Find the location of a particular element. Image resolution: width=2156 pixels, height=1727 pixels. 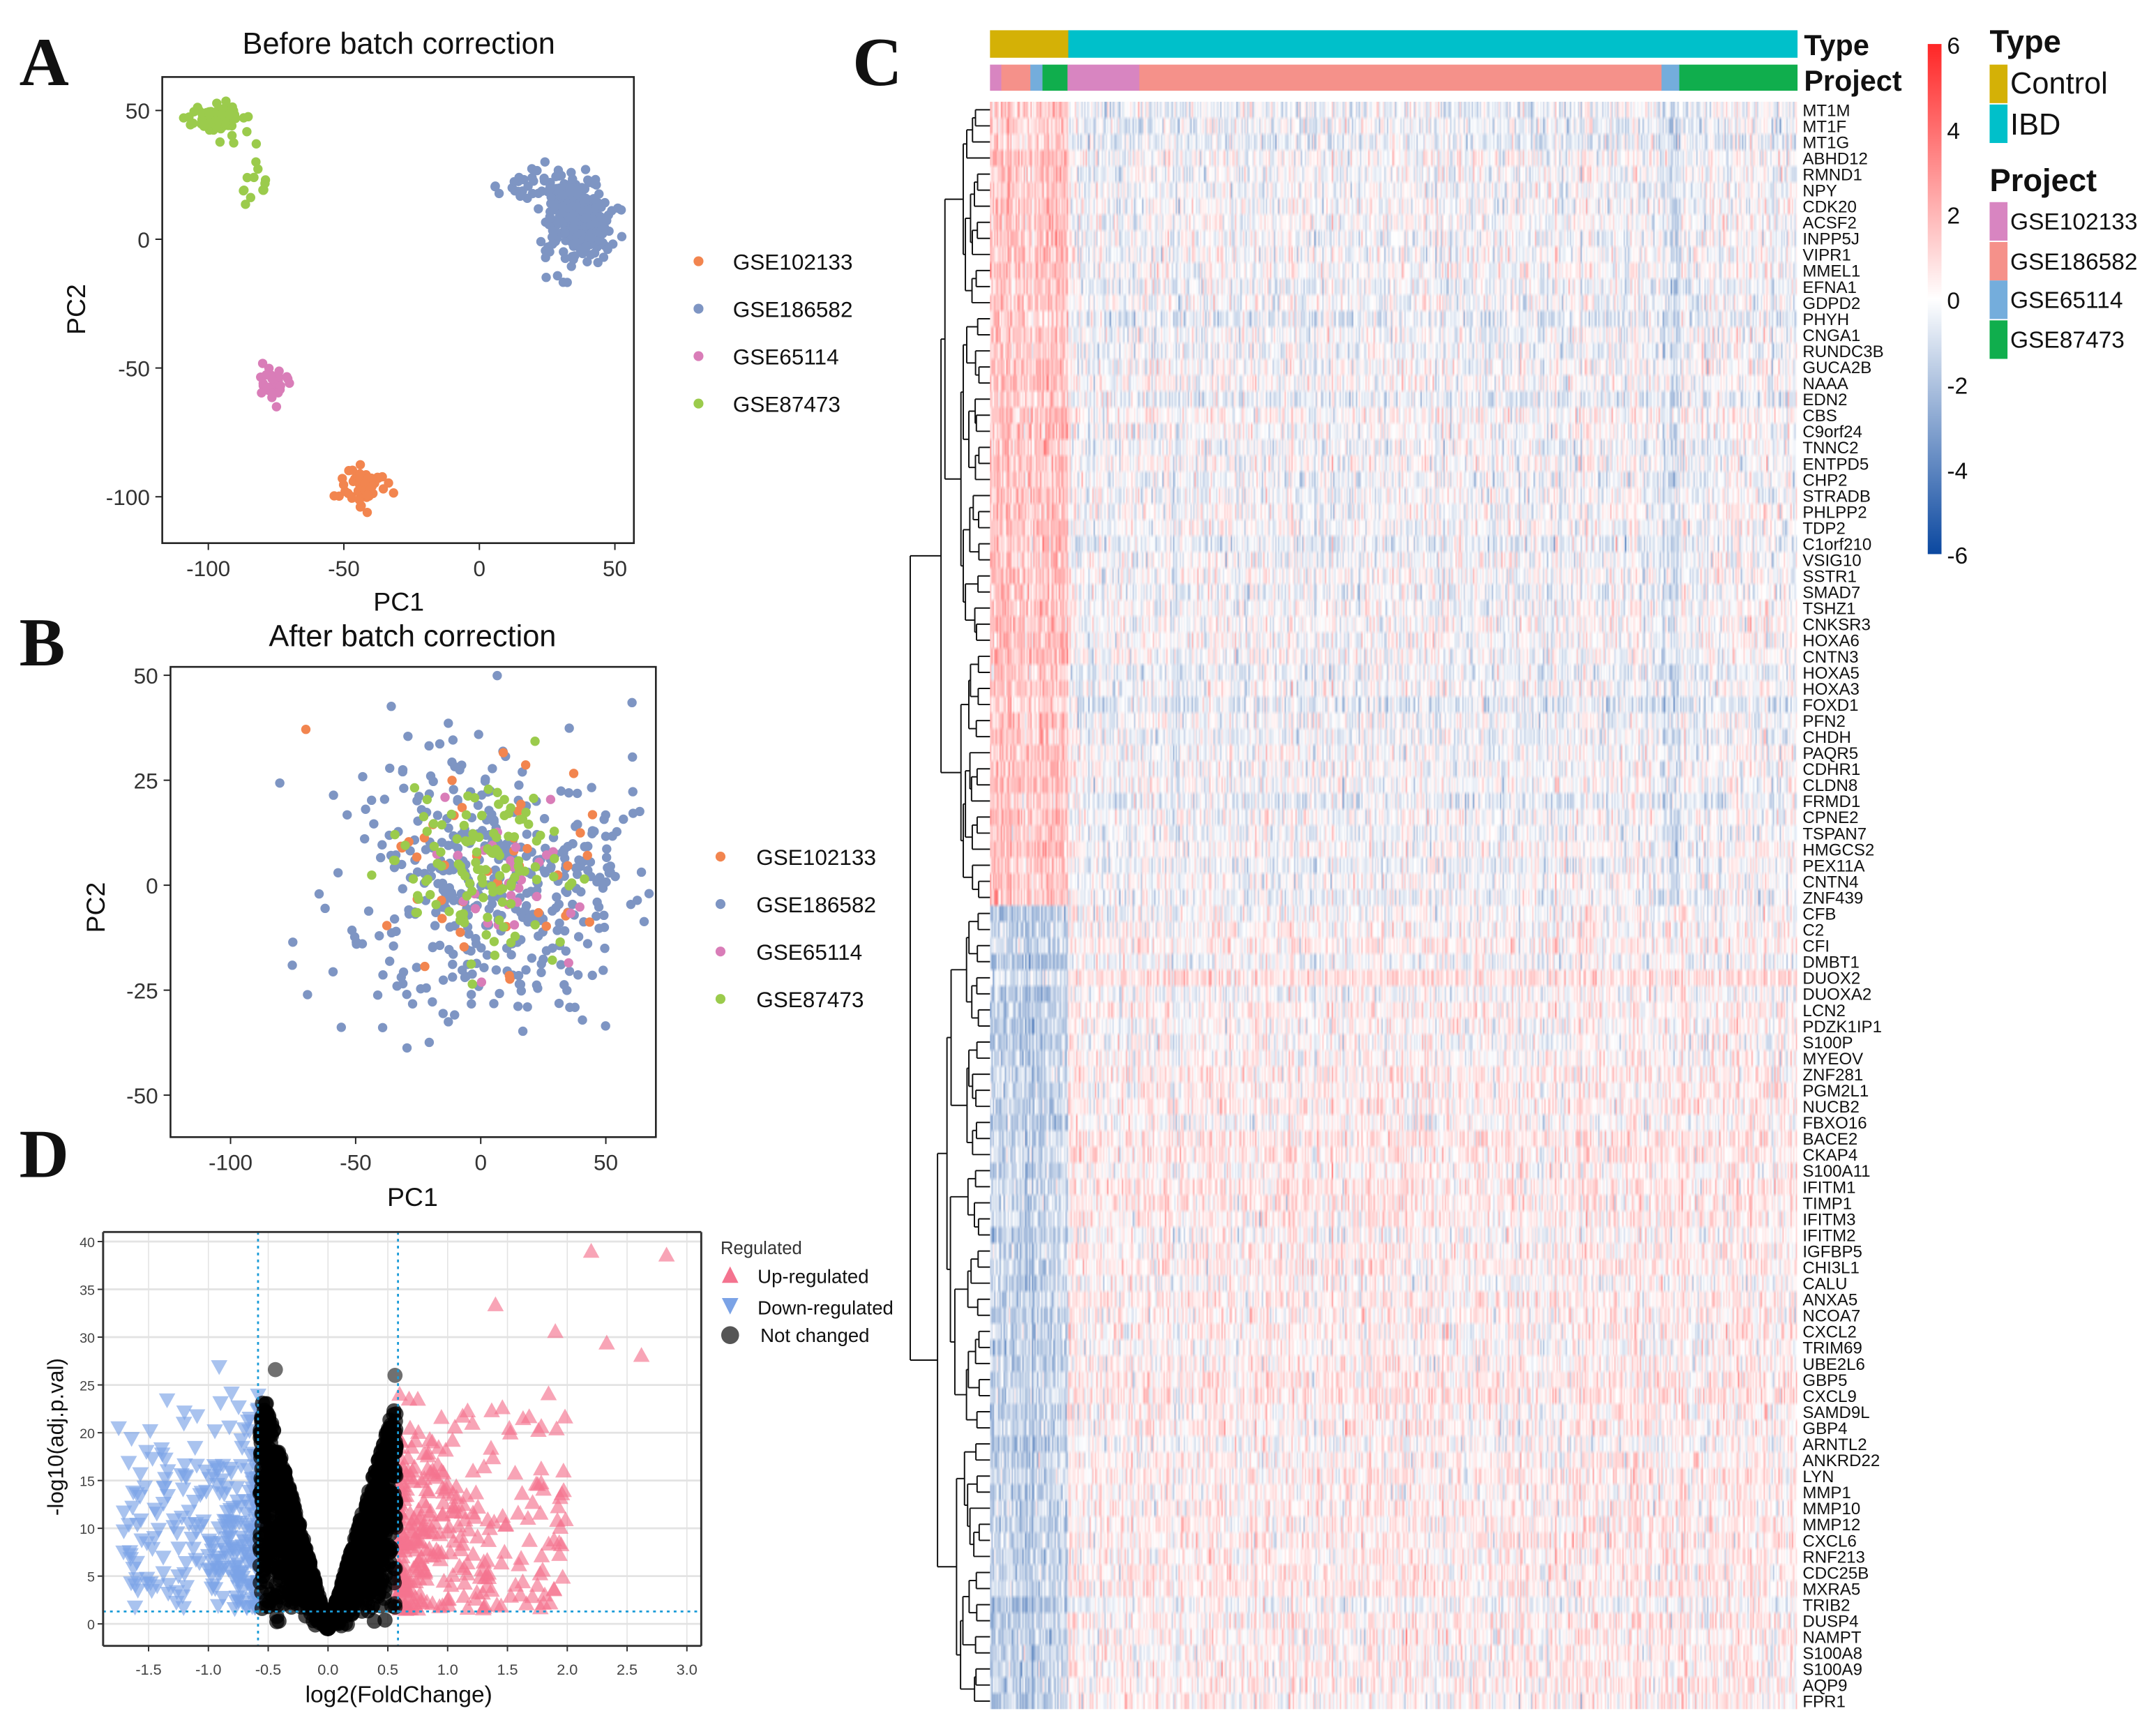

gene-label: CXCL9 is located at coordinates (1829, 1397).